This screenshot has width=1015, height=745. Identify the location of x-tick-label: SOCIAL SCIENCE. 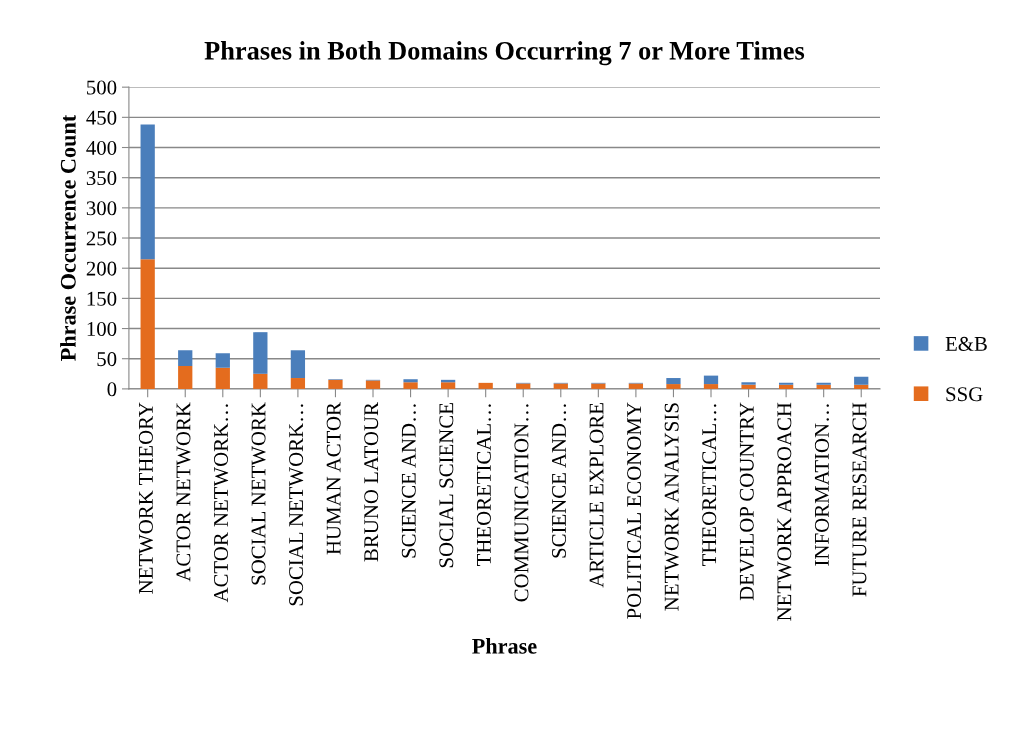
(446, 485).